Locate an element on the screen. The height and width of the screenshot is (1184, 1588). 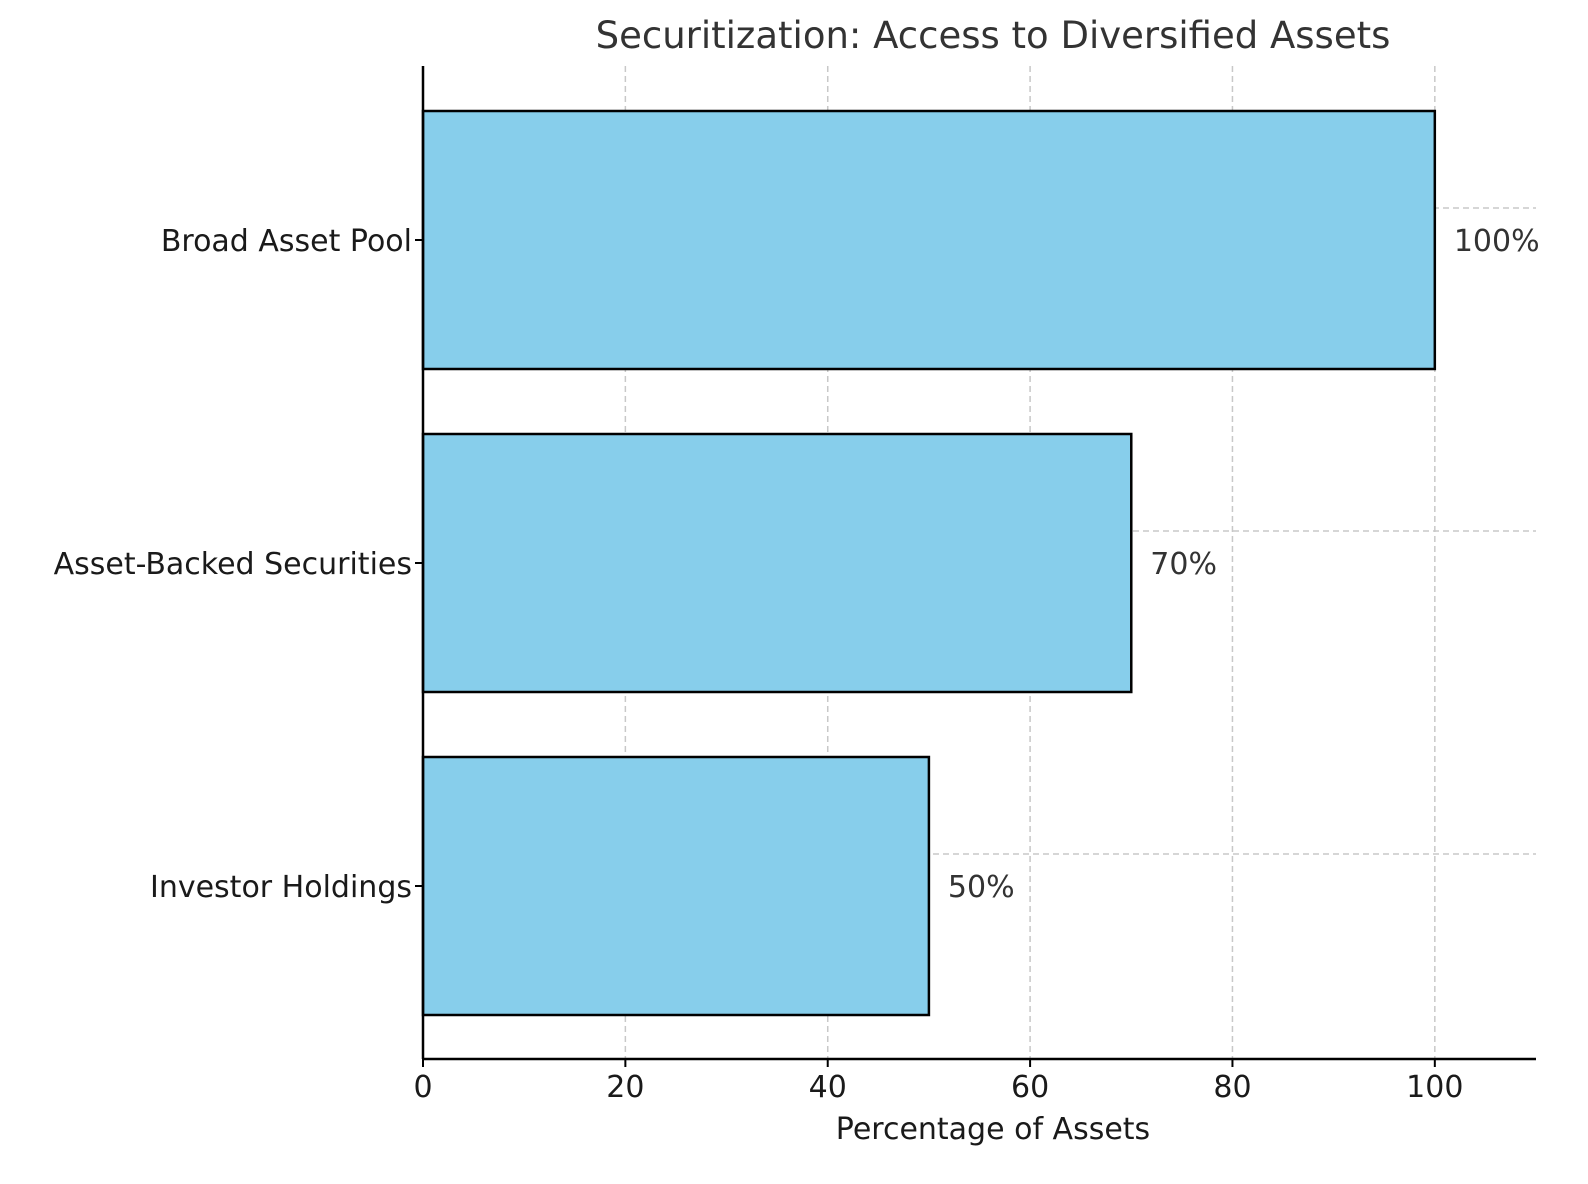
bar-value-label: 100% is located at coordinates (1497, 241).